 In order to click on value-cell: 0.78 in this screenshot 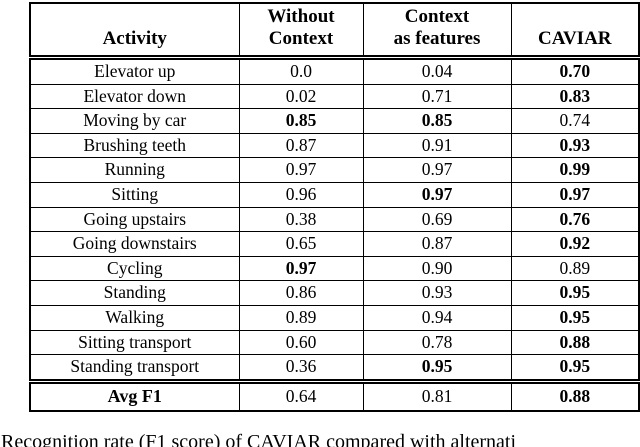, I will do `click(437, 342)`.